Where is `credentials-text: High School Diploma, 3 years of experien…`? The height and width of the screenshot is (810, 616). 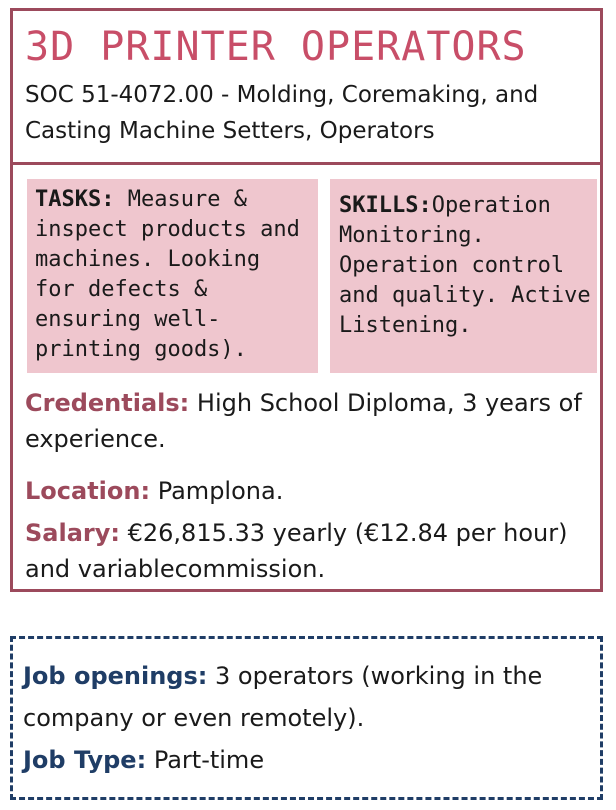
credentials-text: High School Diploma, 3 years of experien… is located at coordinates (303, 421).